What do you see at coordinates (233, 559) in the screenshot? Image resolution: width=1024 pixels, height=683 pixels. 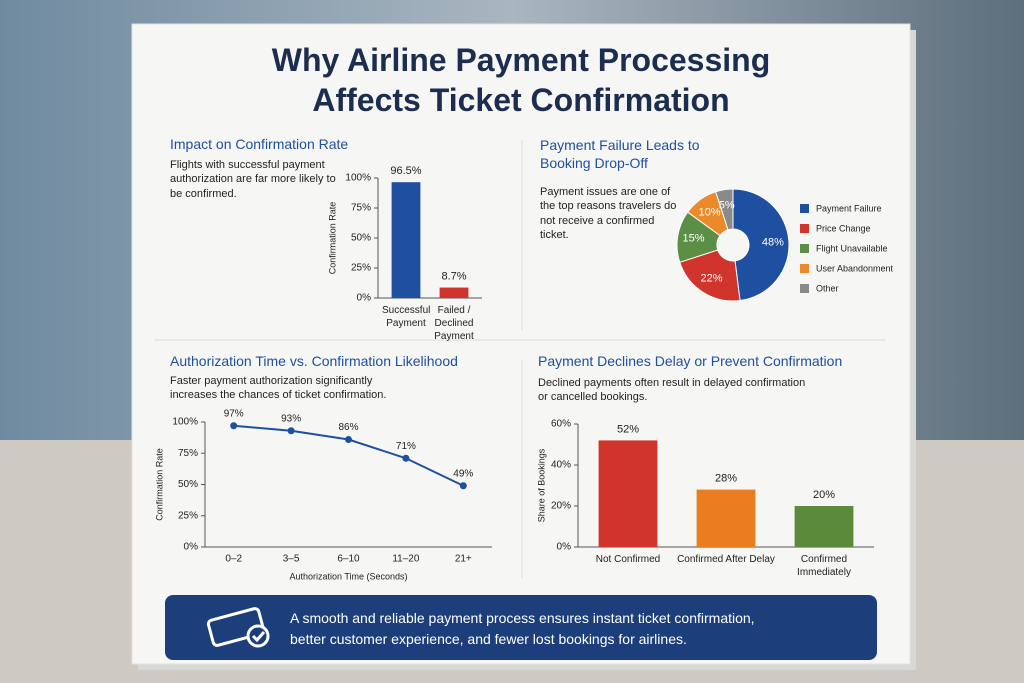 I see `x-tick-label: 0–2` at bounding box center [233, 559].